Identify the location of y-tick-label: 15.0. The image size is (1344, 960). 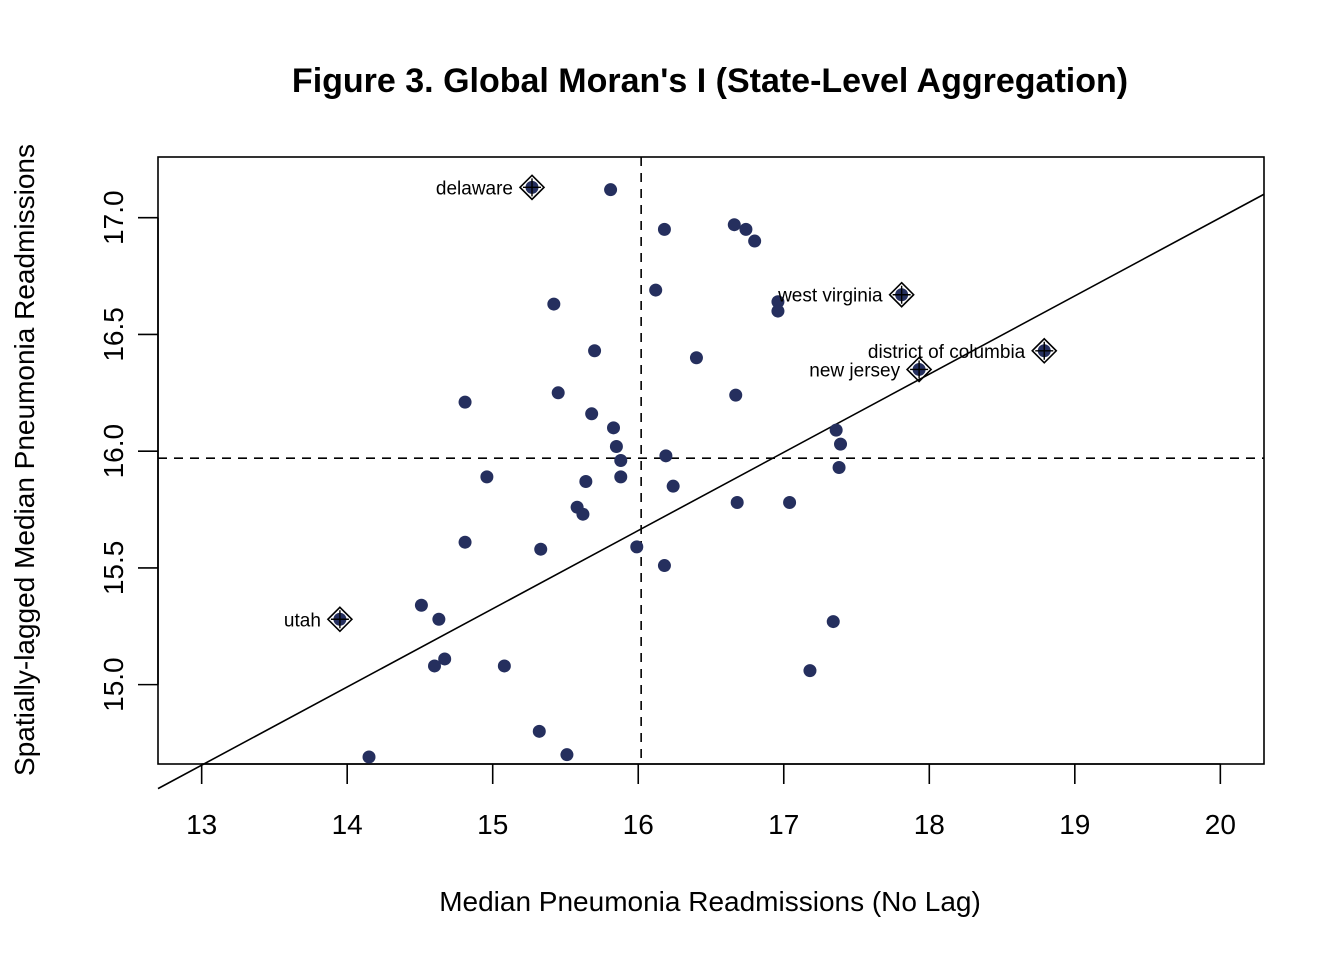
(113, 684).